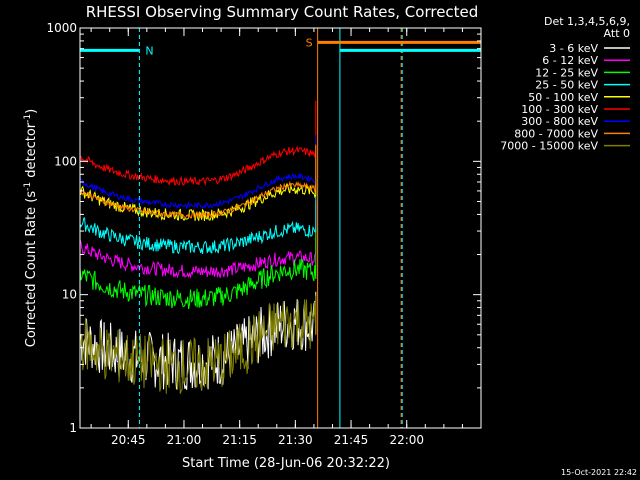 The height and width of the screenshot is (480, 640). I want to click on legend-label-0: 3 - 6 keV, so click(573, 48).